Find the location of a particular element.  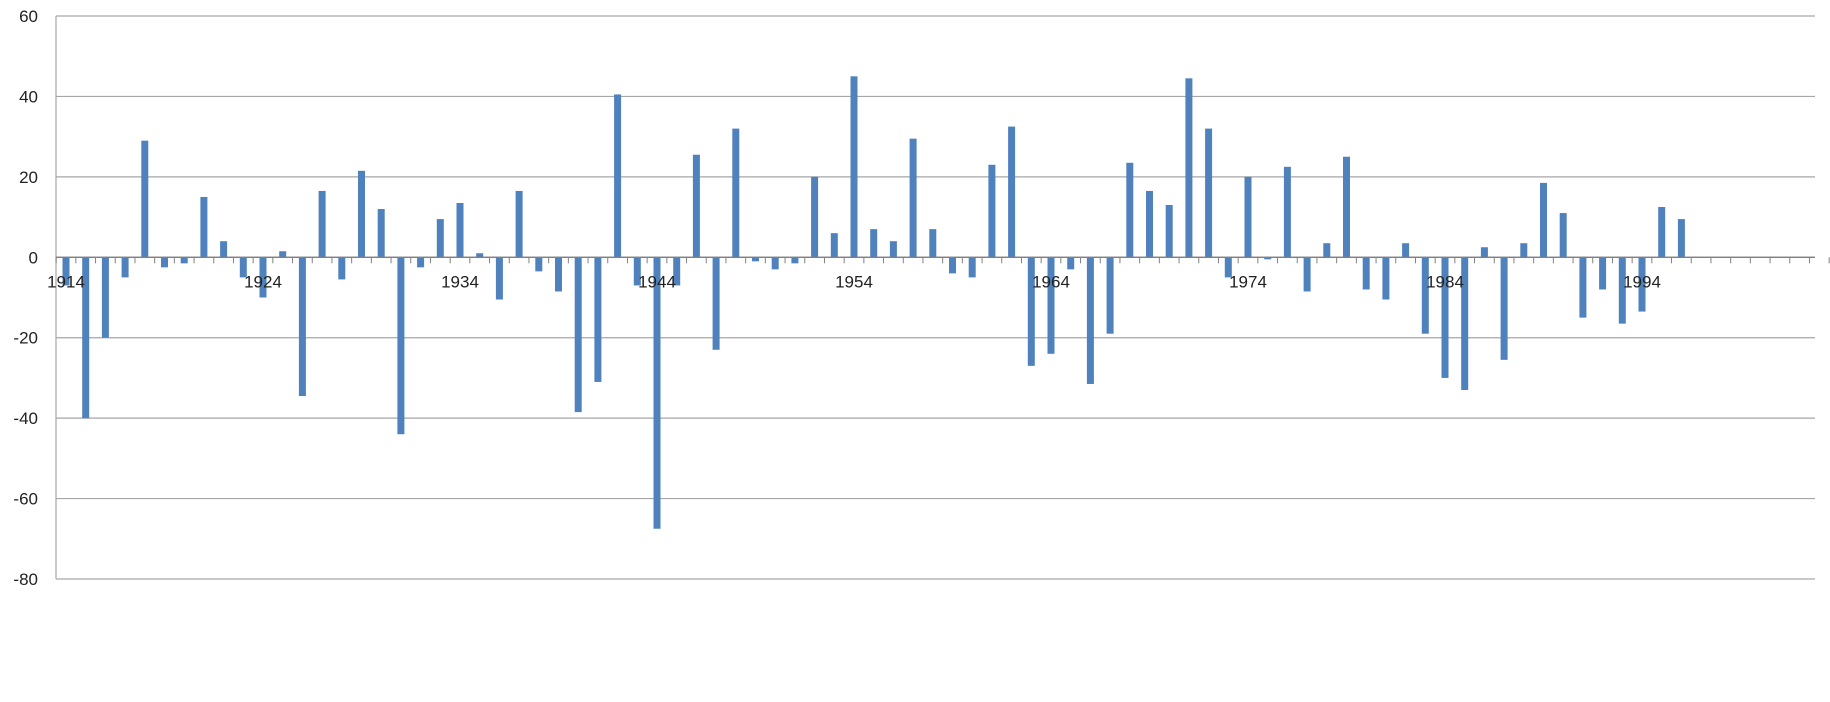

bar-1955 is located at coordinates (874, 243).